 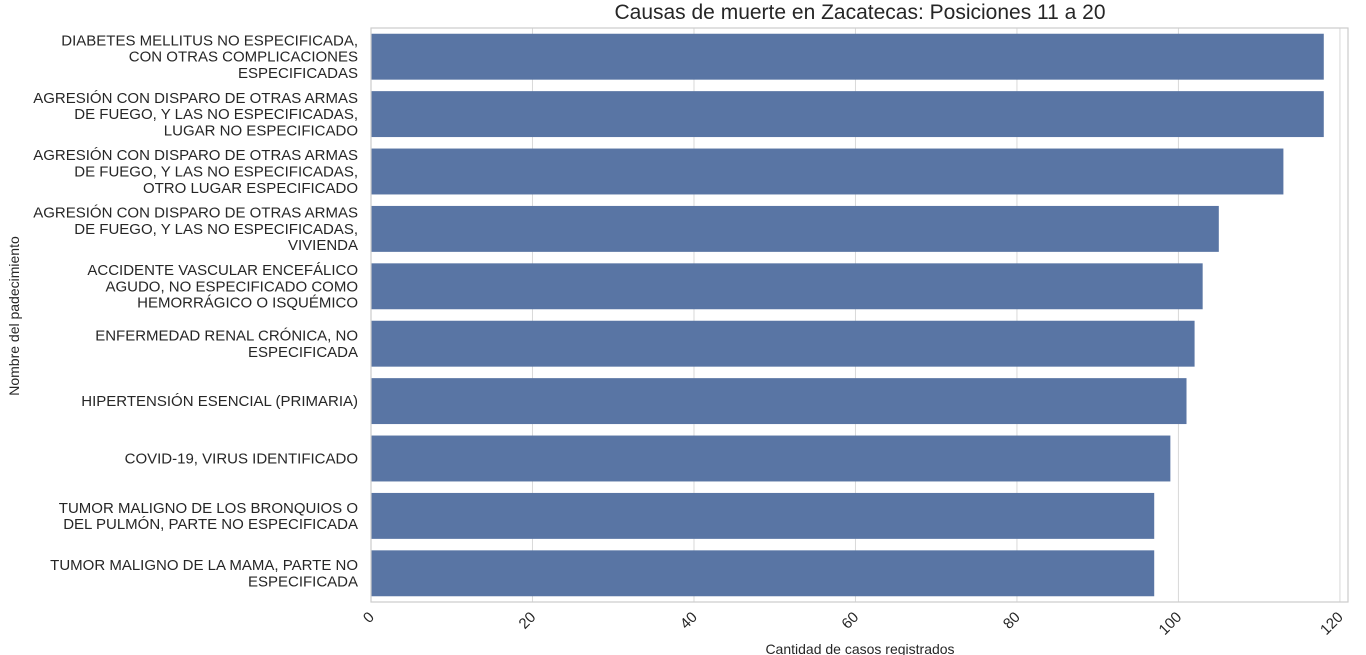 I want to click on category-label: ENFERMEDAD RENAL CRÓNICA, NO ESPECIFICADA, so click(x=226, y=344).